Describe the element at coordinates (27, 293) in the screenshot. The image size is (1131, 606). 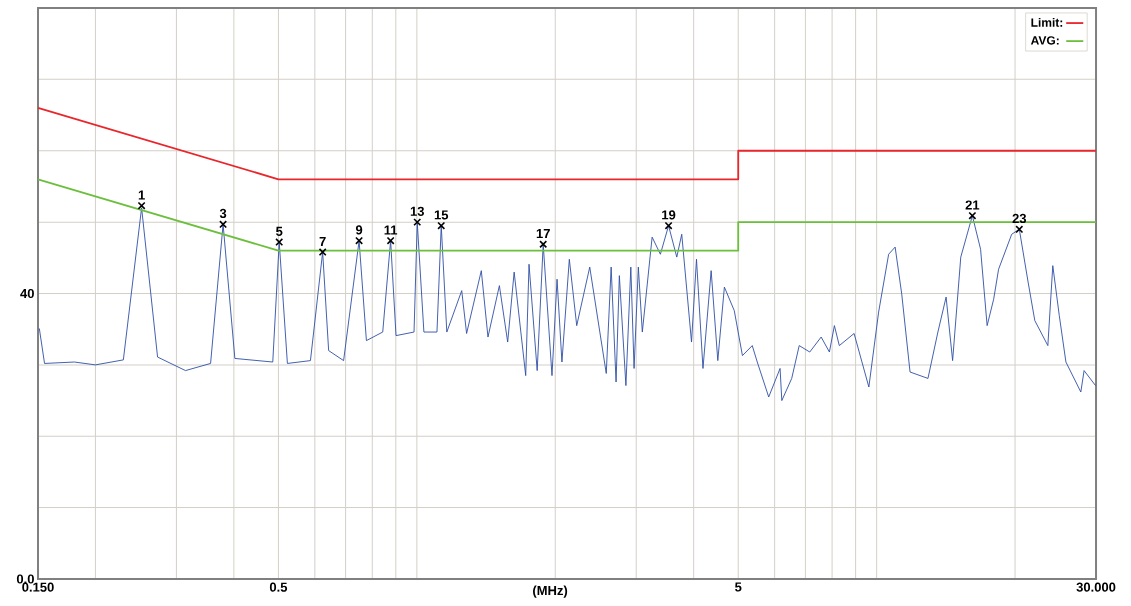
I see `y-tick-label: 40` at that location.